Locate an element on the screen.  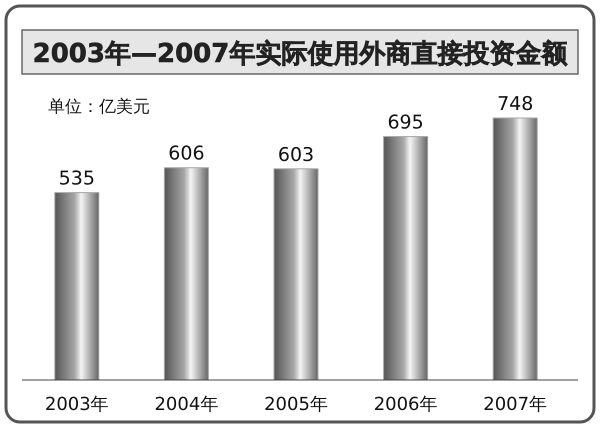
data-label: 535 is located at coordinates (76, 179).